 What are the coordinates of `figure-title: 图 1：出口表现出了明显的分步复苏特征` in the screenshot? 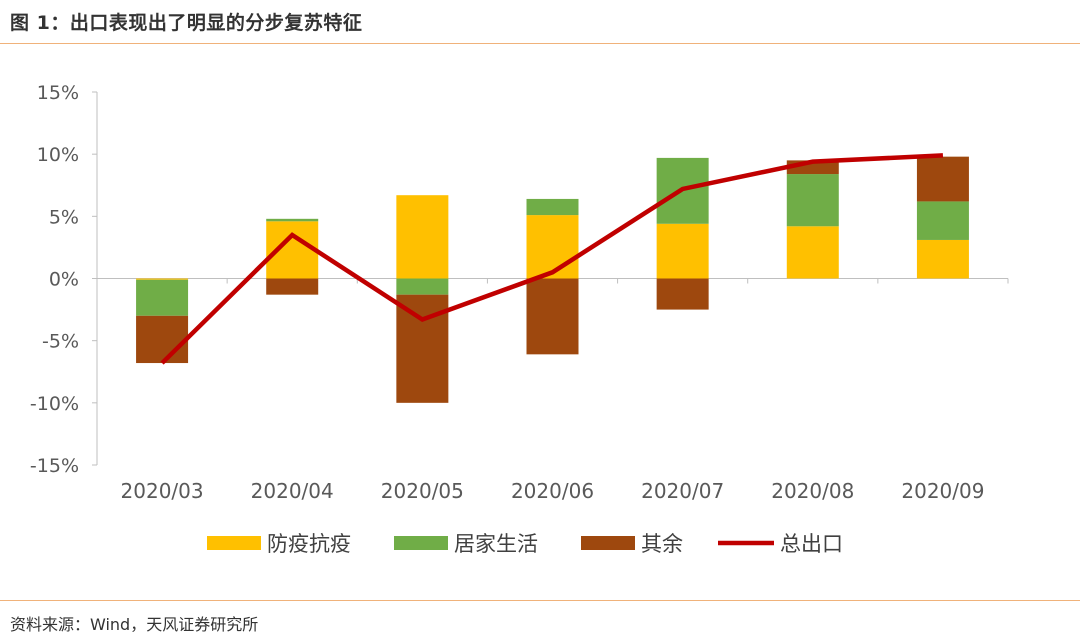 It's located at (186, 23).